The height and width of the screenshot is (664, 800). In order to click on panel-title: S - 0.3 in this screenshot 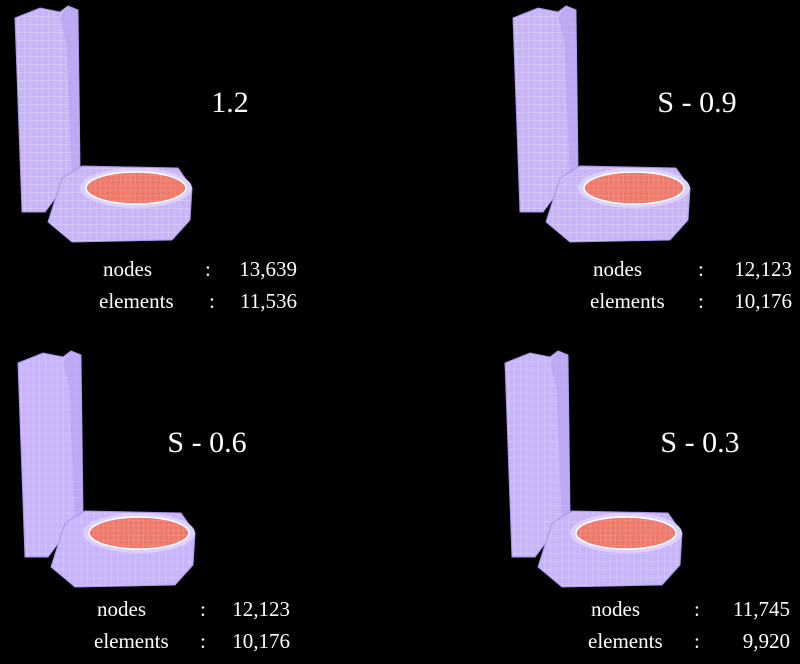, I will do `click(699, 442)`.